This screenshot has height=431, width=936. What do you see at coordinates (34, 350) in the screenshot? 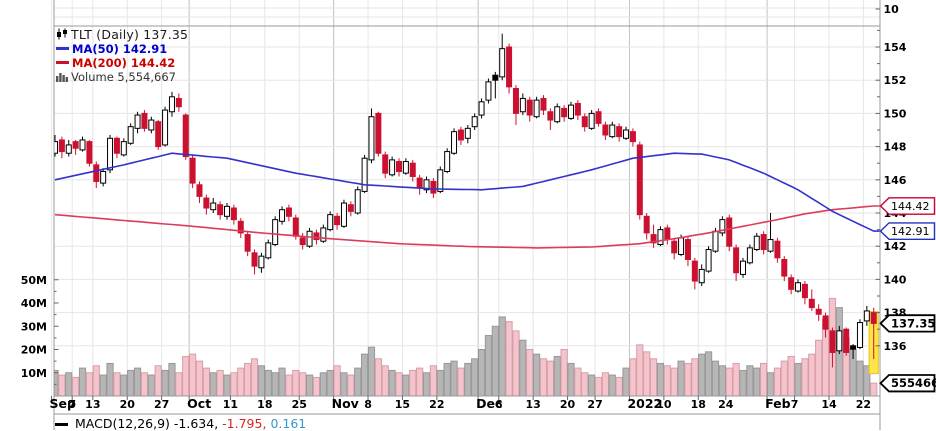
I see `volume-axis-label: 20M` at bounding box center [34, 350].